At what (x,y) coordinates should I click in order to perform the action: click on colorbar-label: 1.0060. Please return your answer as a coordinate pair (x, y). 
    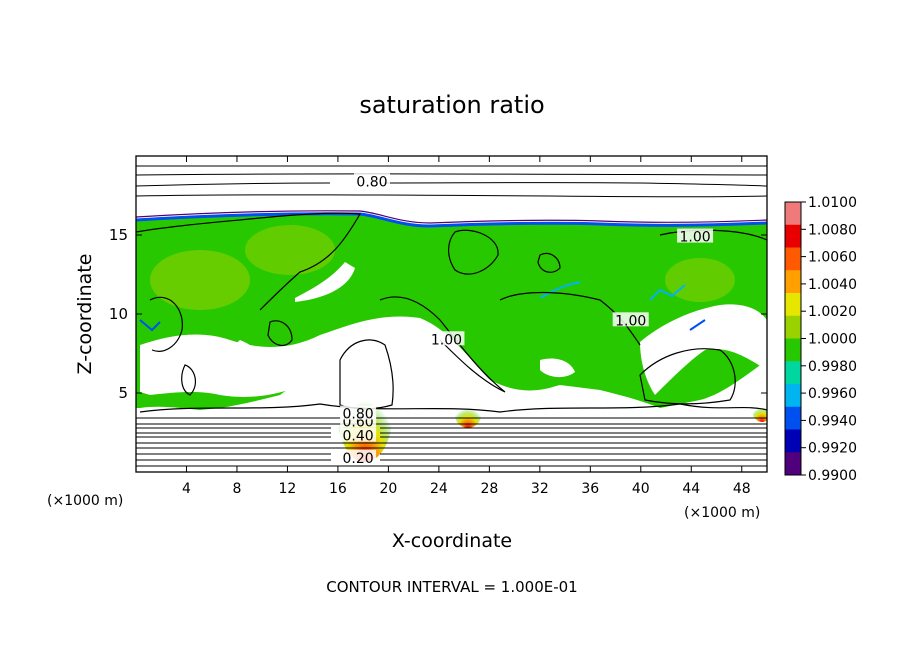
    Looking at the image, I should click on (832, 258).